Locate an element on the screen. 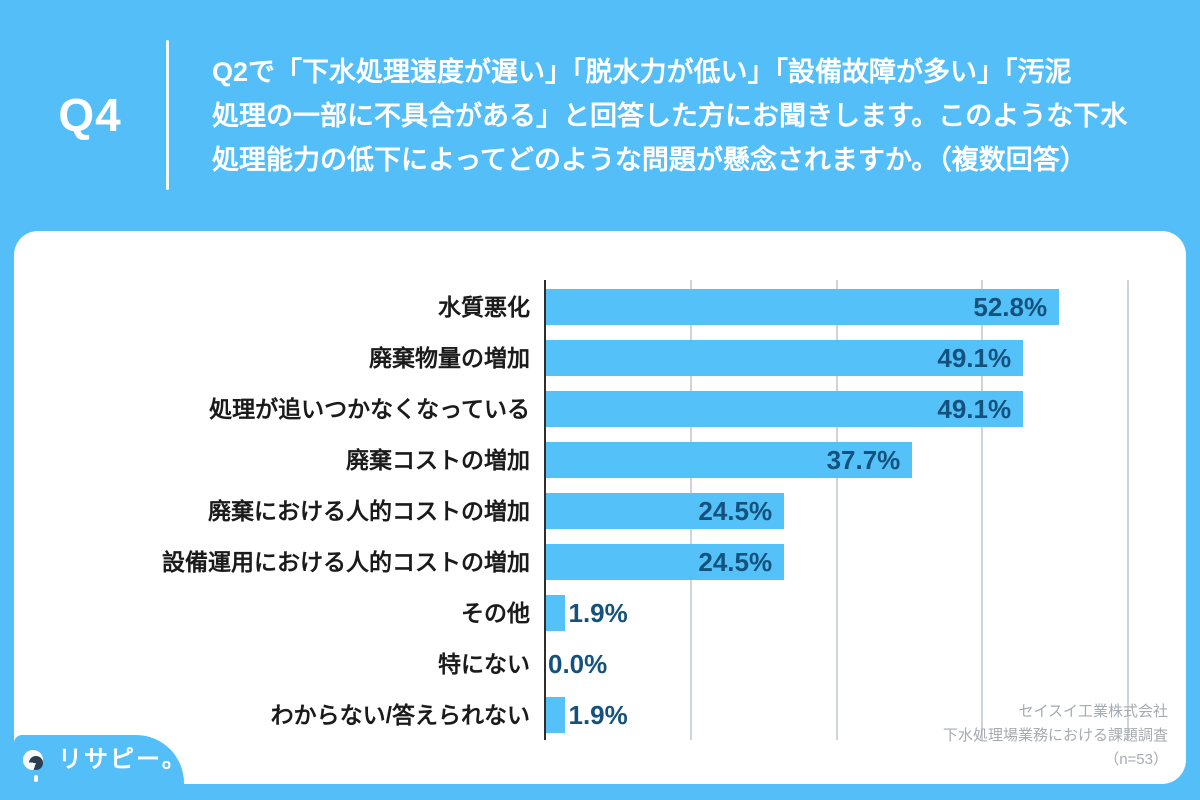 The width and height of the screenshot is (1200, 800). question-text-line: 処理の一部に不具合がある」と回答した方にお聞きします。このような下水 is located at coordinates (670, 116).